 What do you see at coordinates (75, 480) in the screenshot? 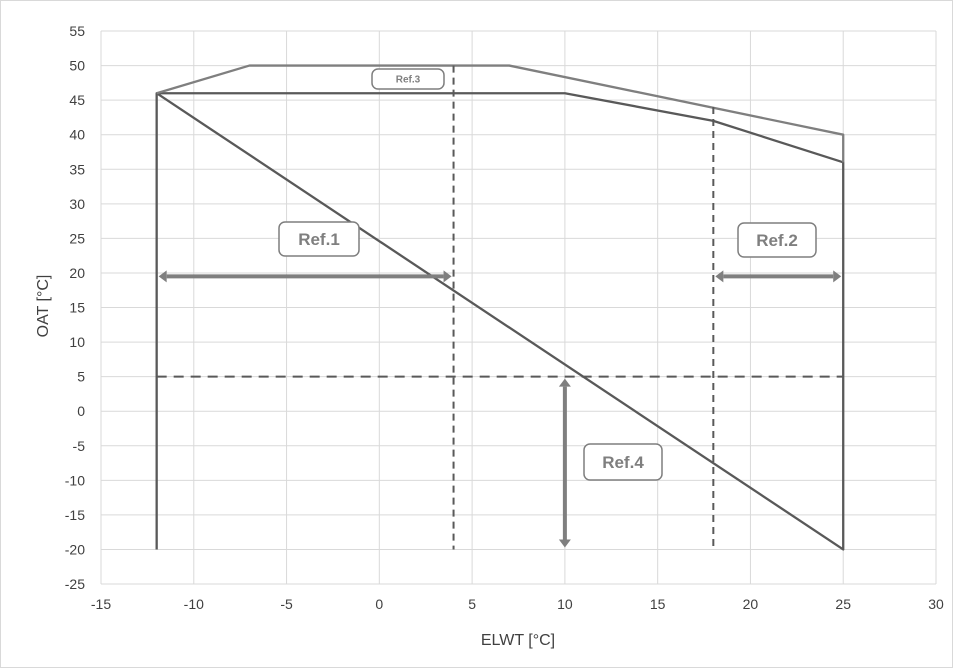
I see `y-tick-label: -10` at bounding box center [75, 480].